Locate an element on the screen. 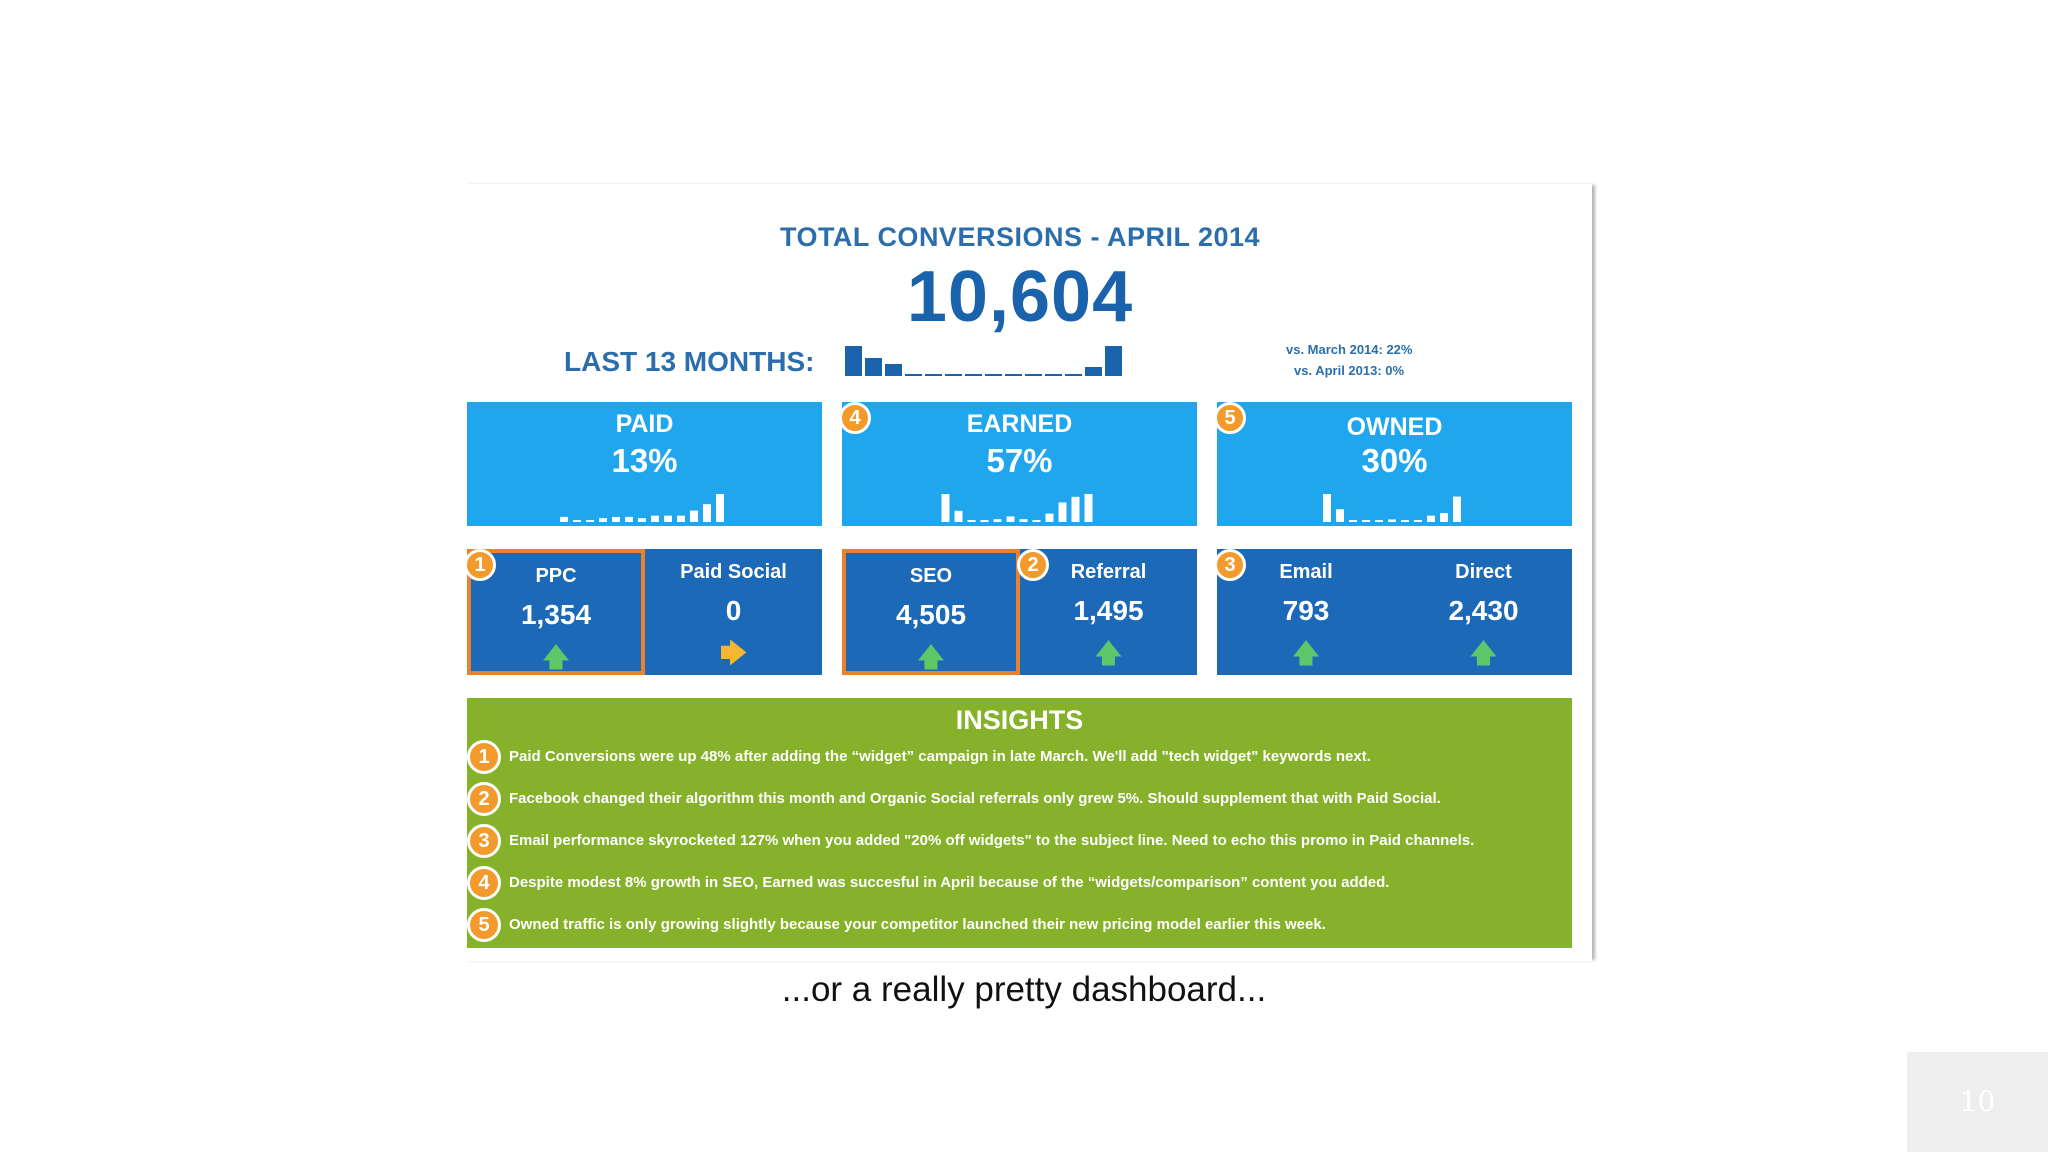 The image size is (2048, 1152). panel-earned-sparkline is located at coordinates (1017, 508).